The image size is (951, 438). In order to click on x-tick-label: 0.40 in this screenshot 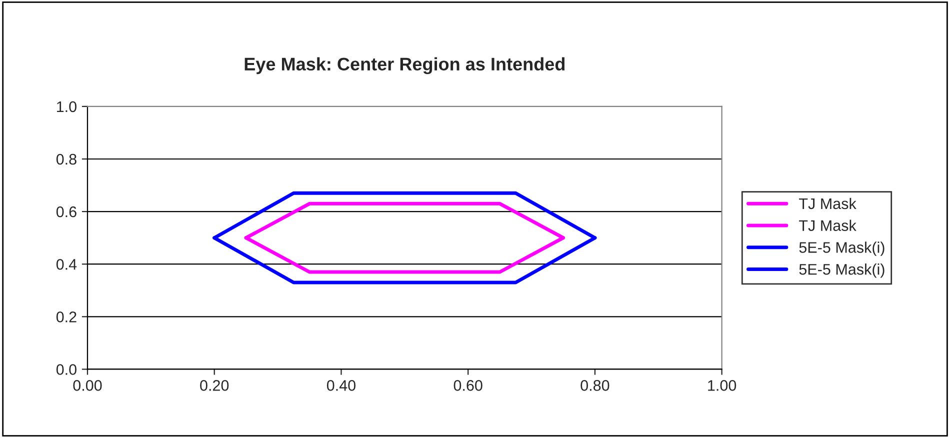, I will do `click(341, 385)`.